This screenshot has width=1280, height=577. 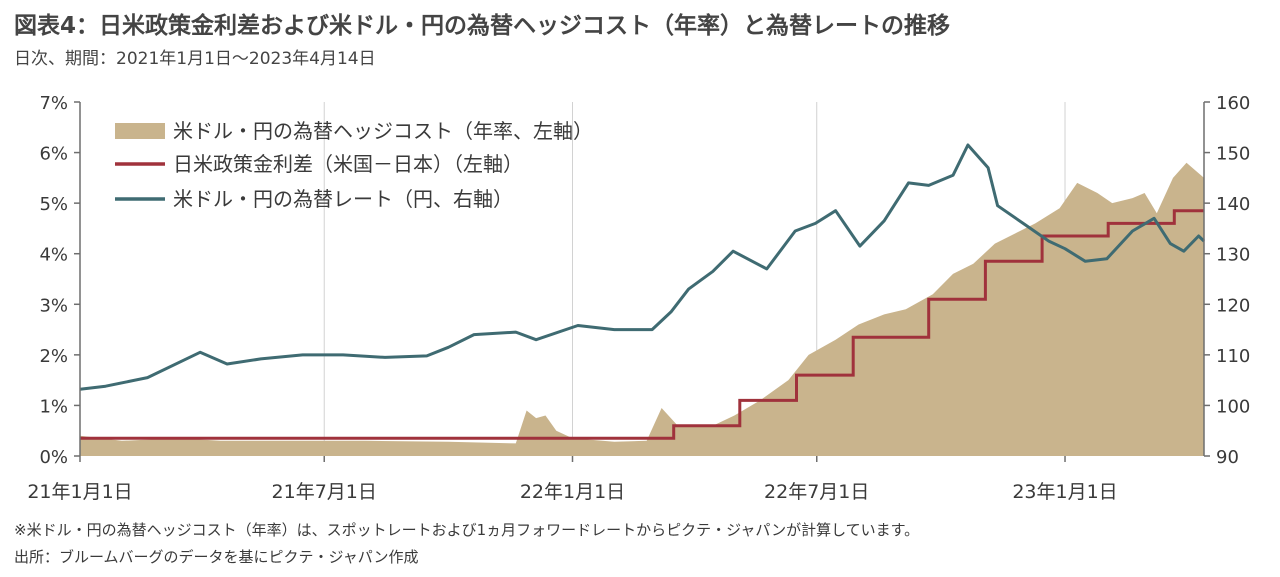 What do you see at coordinates (53, 305) in the screenshot?
I see `left-tick-label: 3%` at bounding box center [53, 305].